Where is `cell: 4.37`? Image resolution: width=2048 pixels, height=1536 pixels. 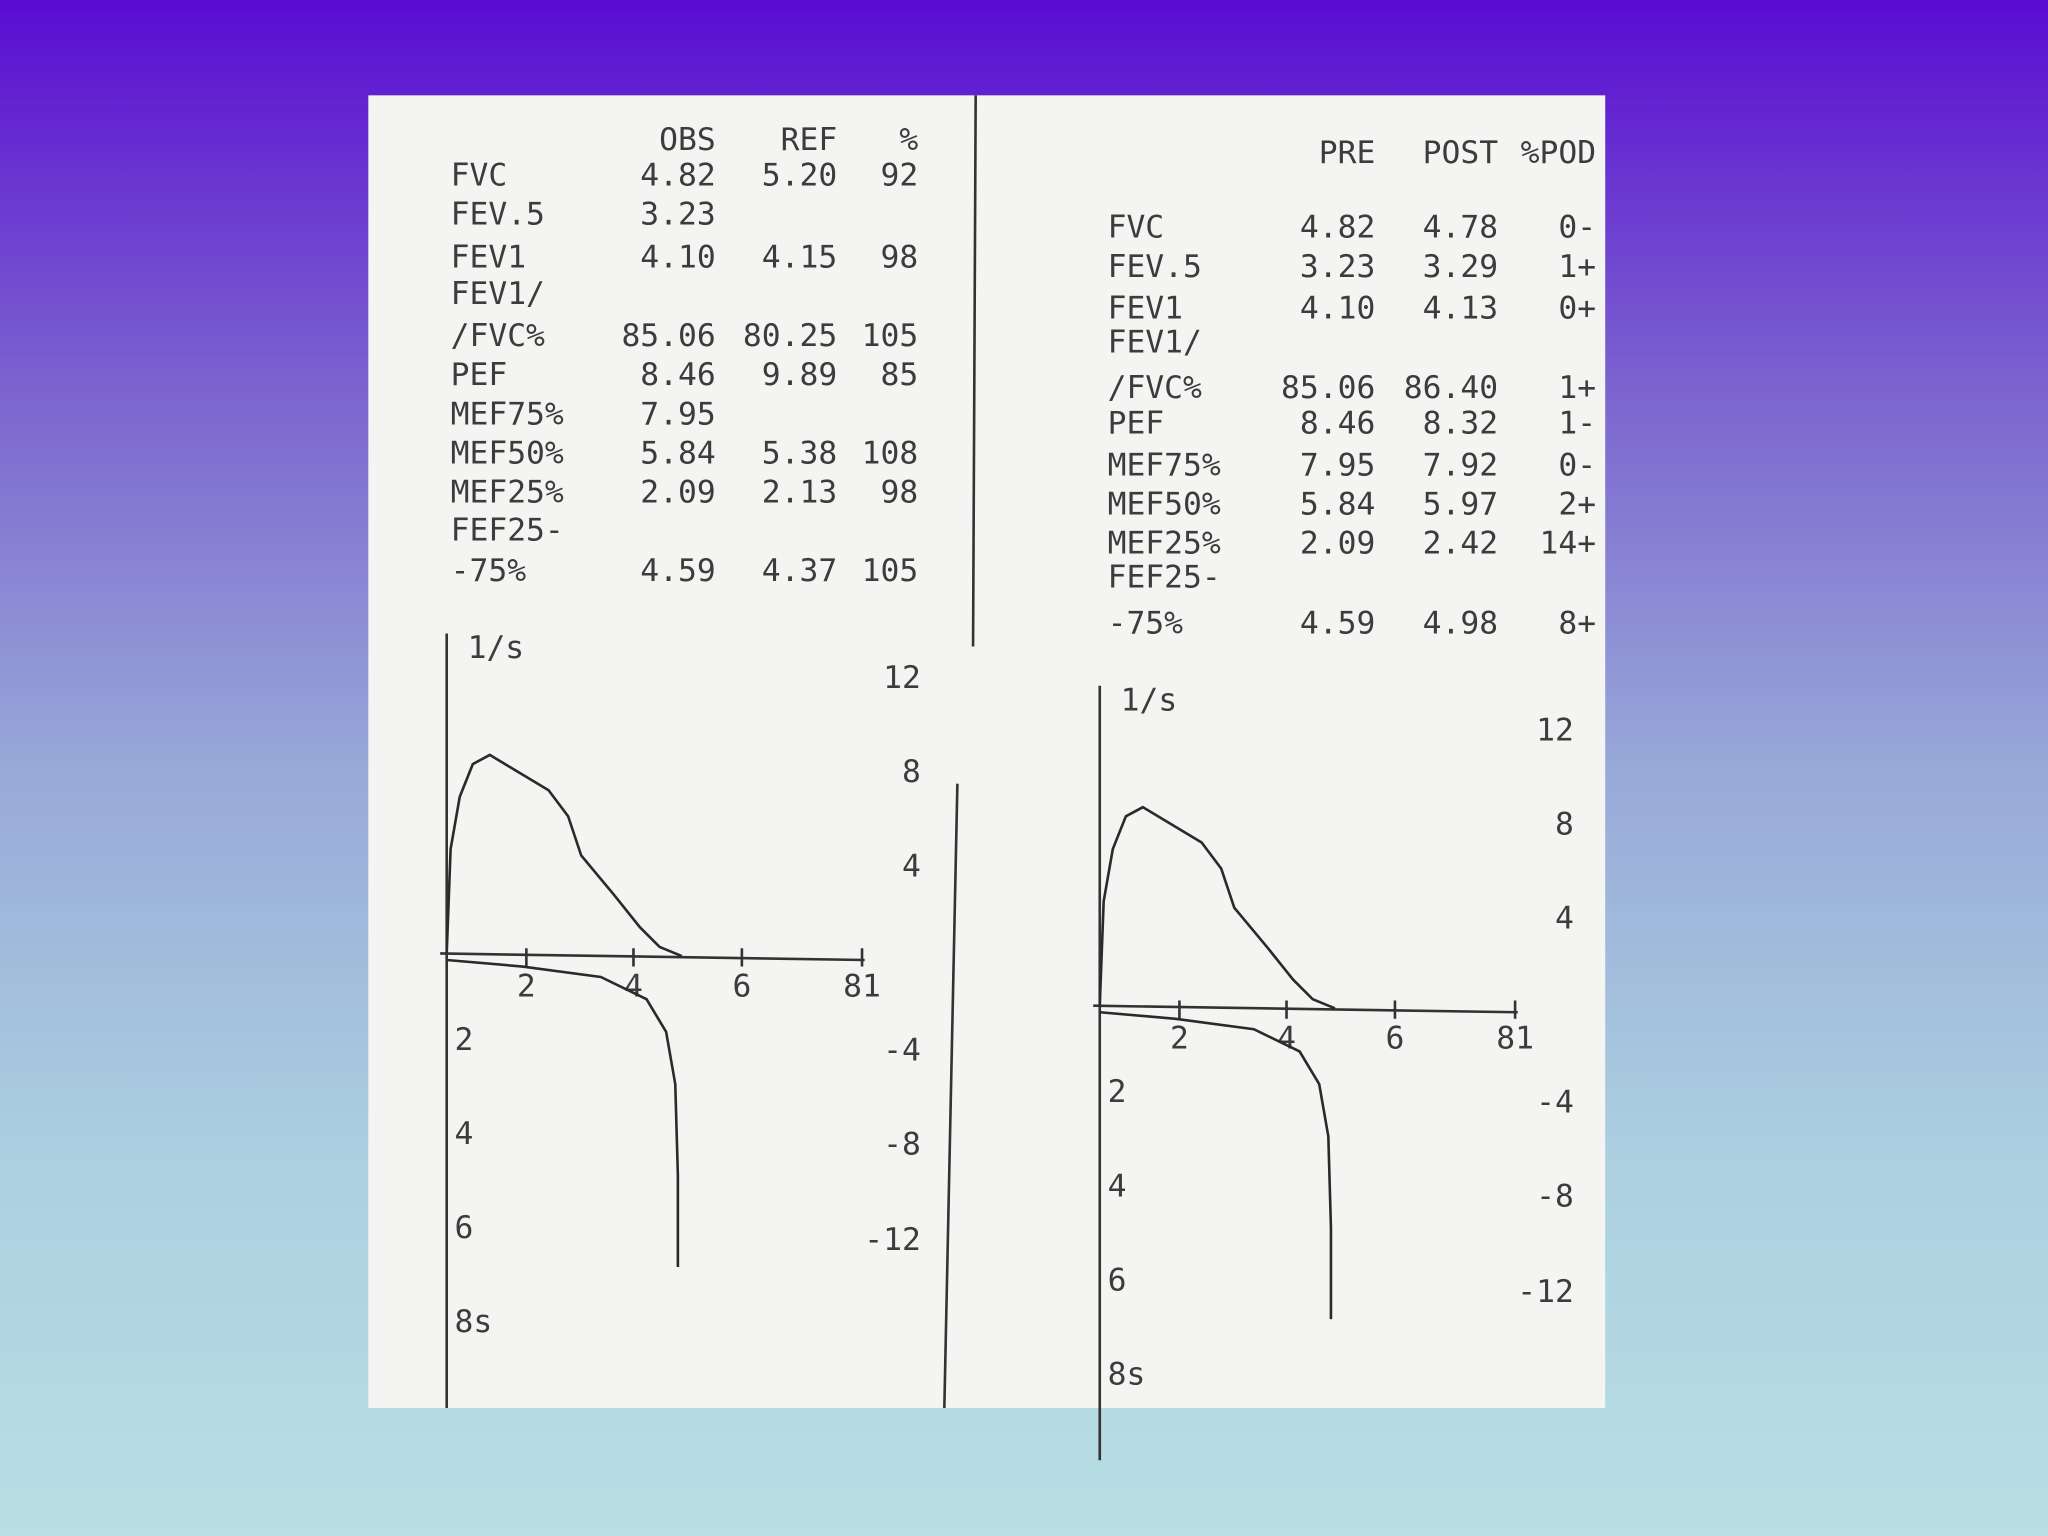
cell: 4.37 is located at coordinates (799, 571).